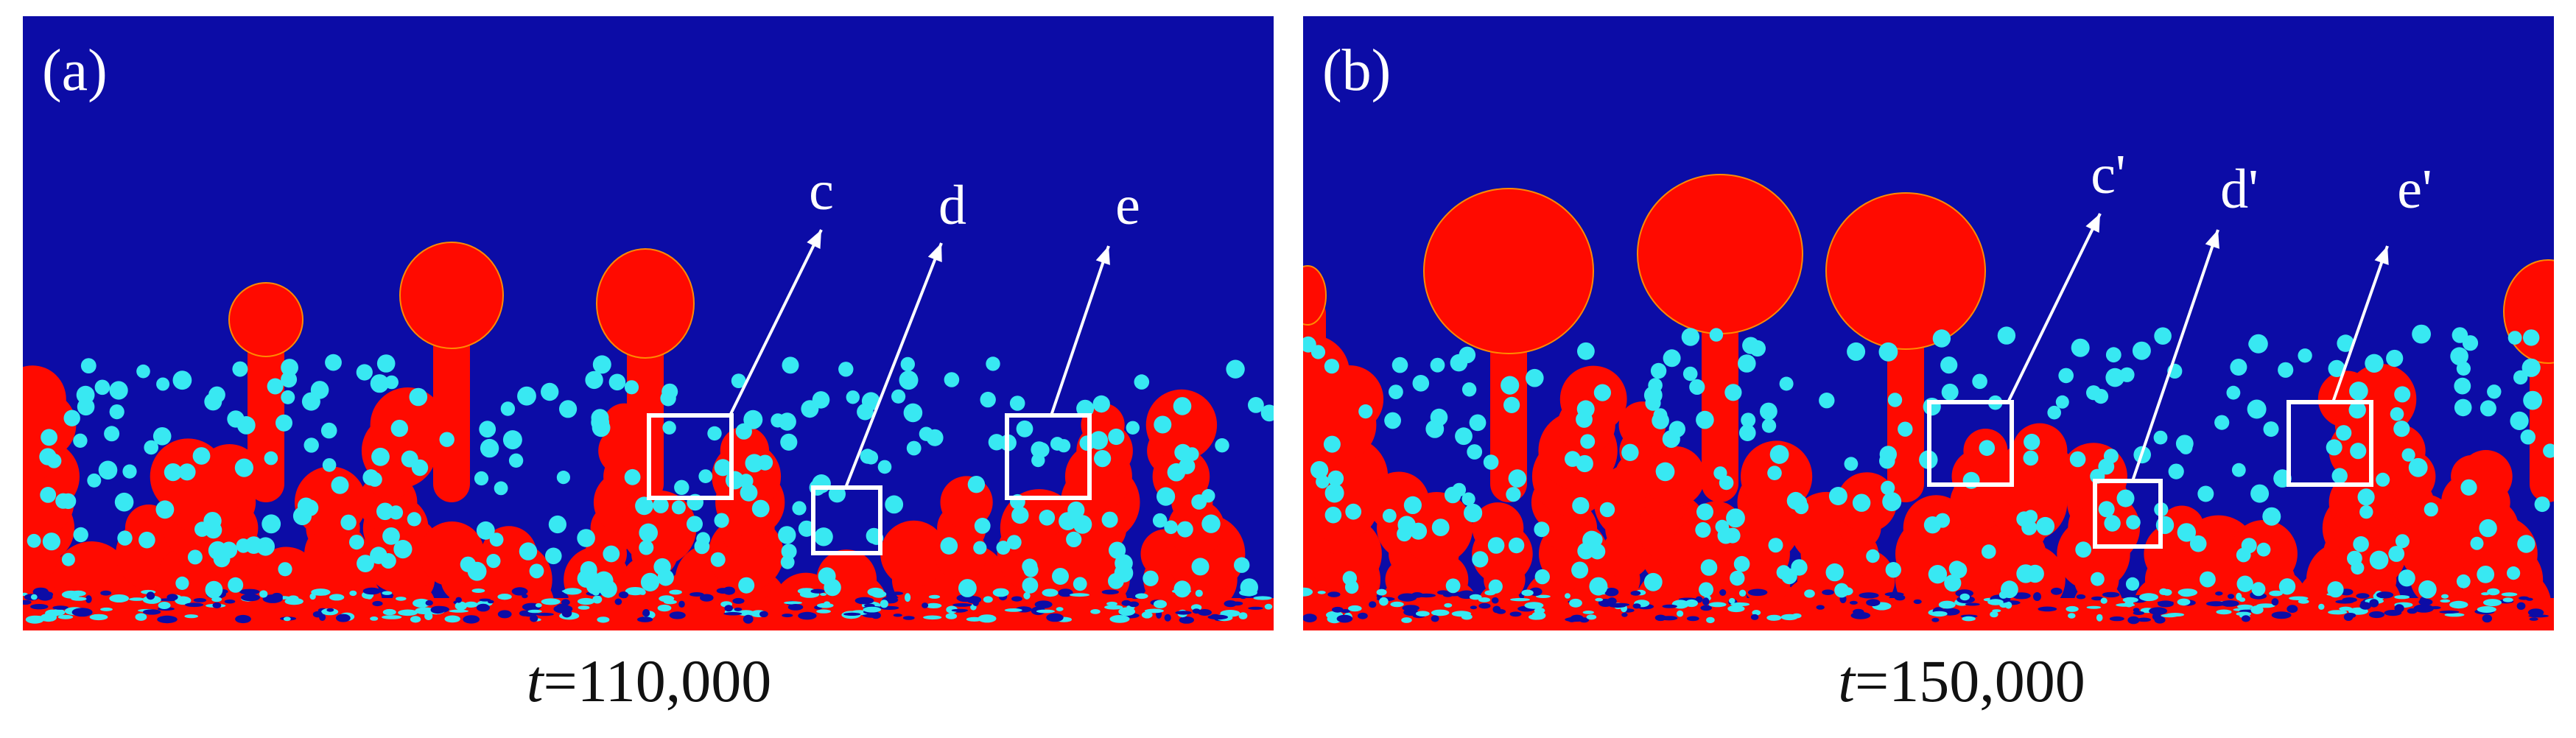  What do you see at coordinates (1127, 205) in the screenshot?
I see `callout-label: e` at bounding box center [1127, 205].